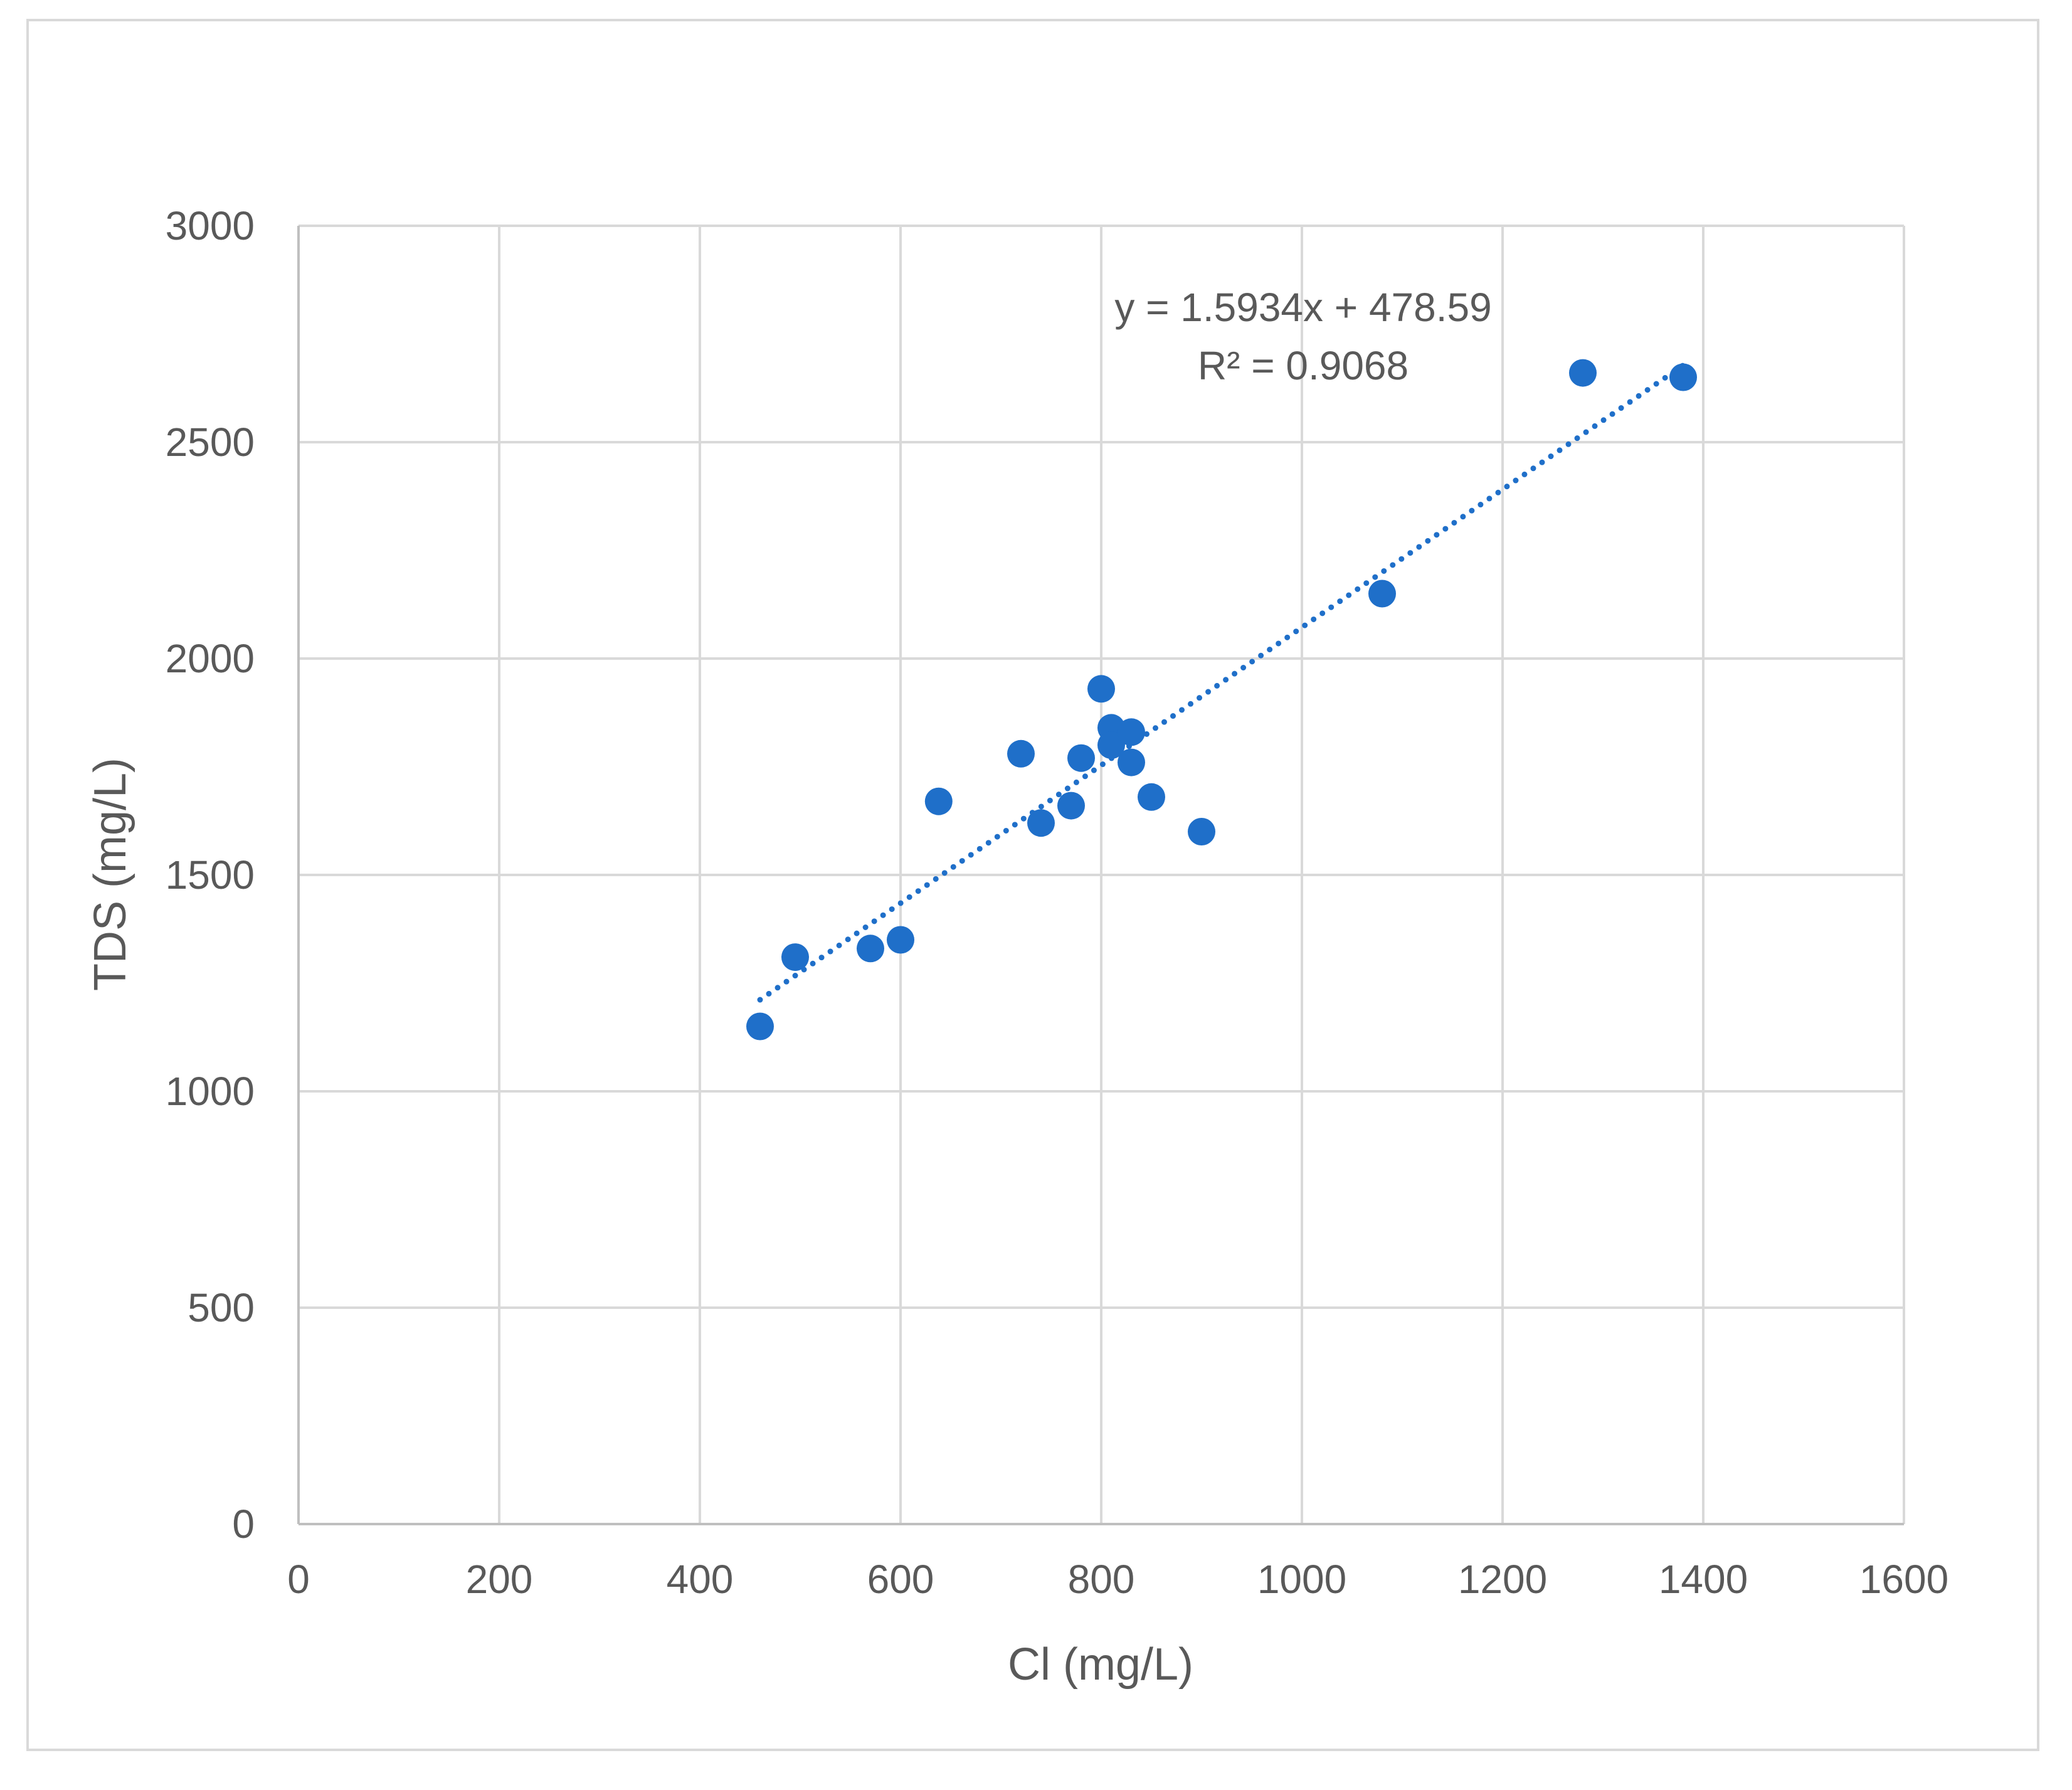  Describe the element at coordinates (1903, 1579) in the screenshot. I see `x-tick-label: 1600` at that location.